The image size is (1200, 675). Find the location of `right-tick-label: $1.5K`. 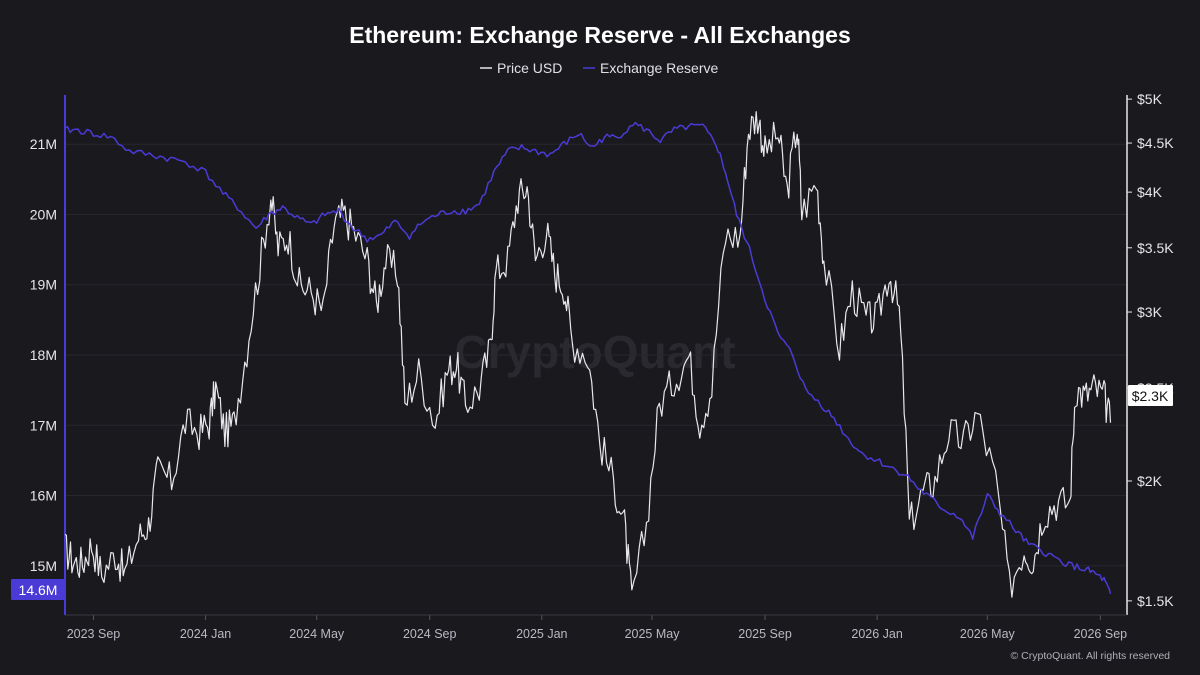

right-tick-label: $1.5K is located at coordinates (1155, 601).